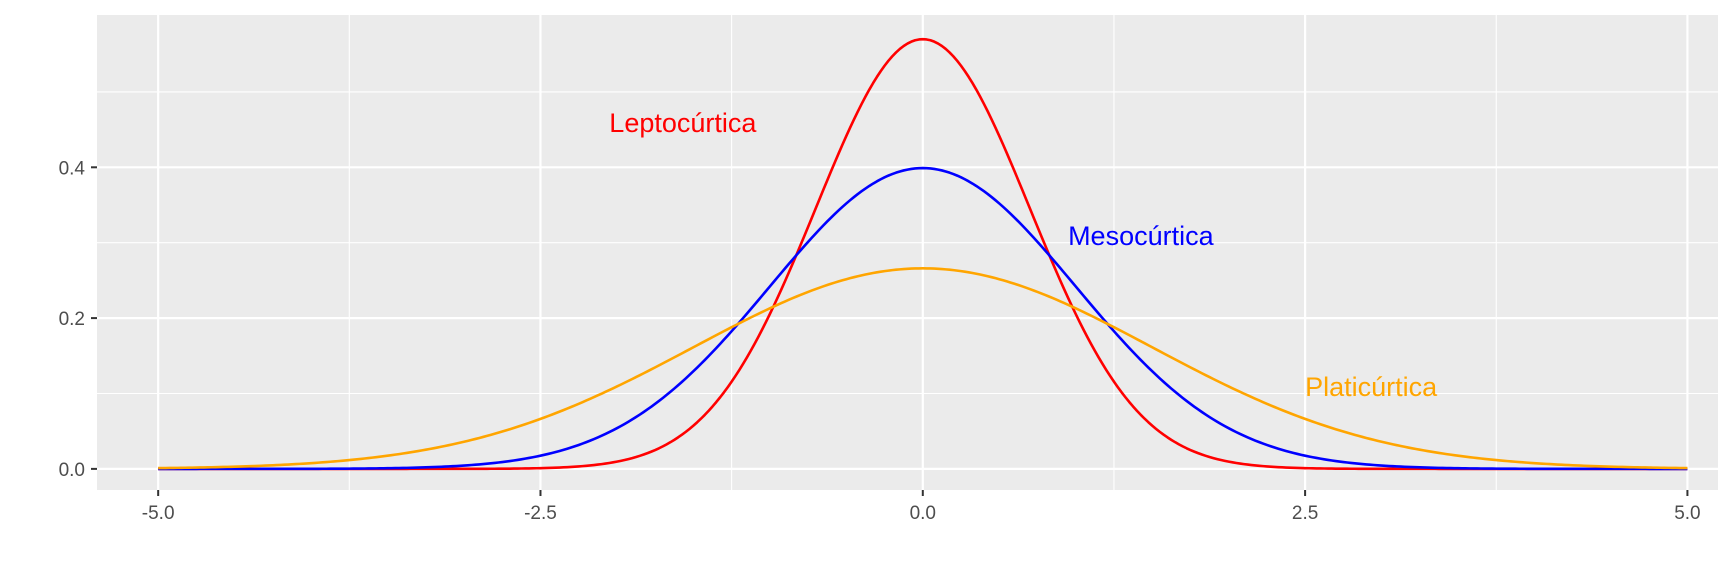 The image size is (1728, 576). What do you see at coordinates (683, 123) in the screenshot?
I see `annotation-label: Leptocúrtica` at bounding box center [683, 123].